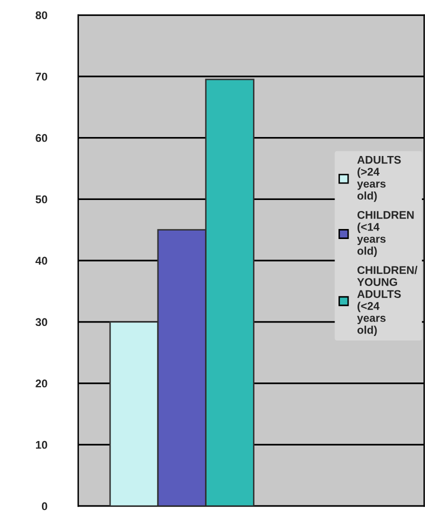 This screenshot has width=425, height=519. Describe the element at coordinates (42, 322) in the screenshot. I see `y-tick-label: 30` at that location.